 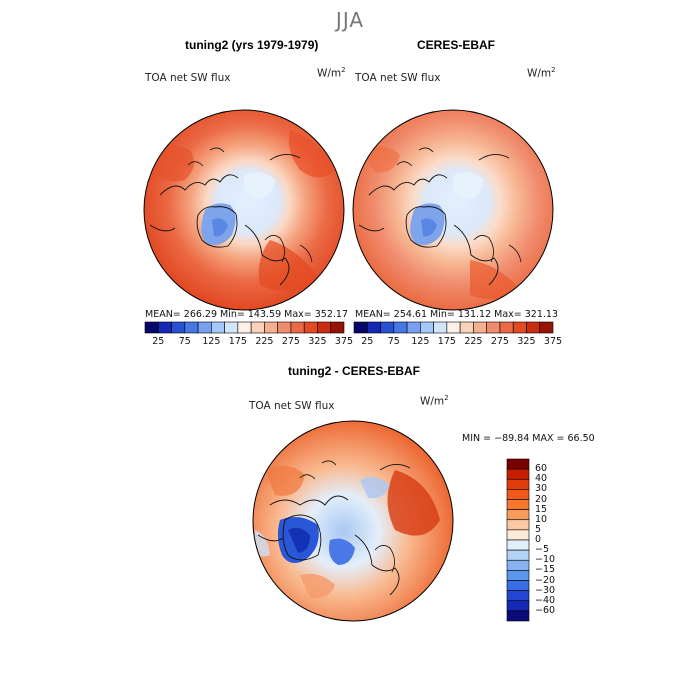 What do you see at coordinates (541, 509) in the screenshot?
I see `diff-colorbar-tick-label: 15` at bounding box center [541, 509].